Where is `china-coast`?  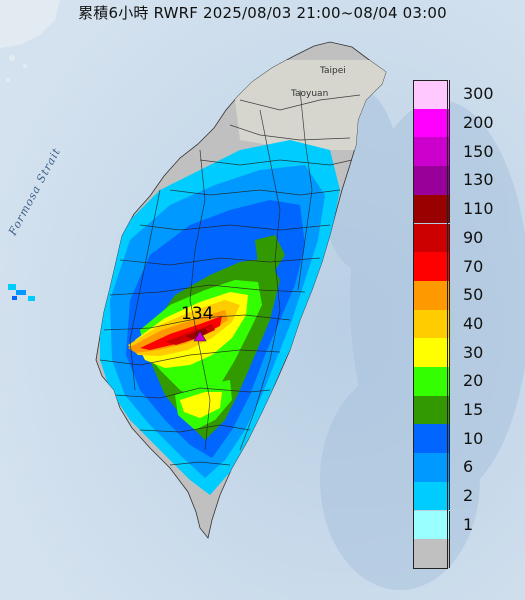 china-coast is located at coordinates (30, 41).